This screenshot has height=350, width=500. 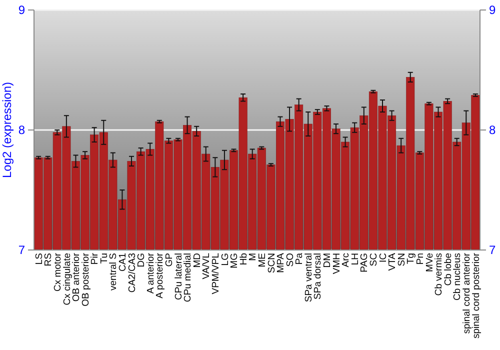 I want to click on x-tick-label: SCN, so click(x=272, y=263).